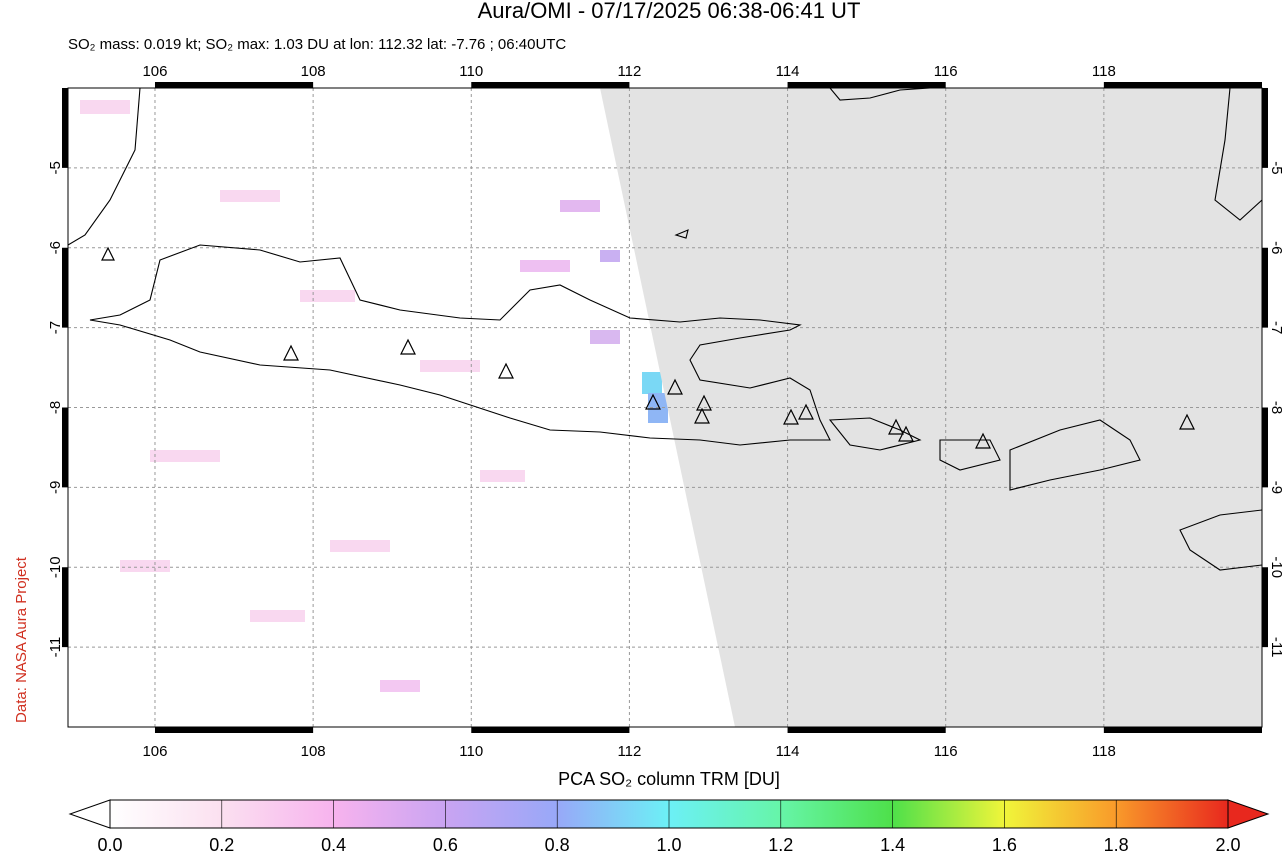 Image resolution: width=1288 pixels, height=855 pixels. I want to click on colorbar-tick-label: 0.8, so click(557, 845).